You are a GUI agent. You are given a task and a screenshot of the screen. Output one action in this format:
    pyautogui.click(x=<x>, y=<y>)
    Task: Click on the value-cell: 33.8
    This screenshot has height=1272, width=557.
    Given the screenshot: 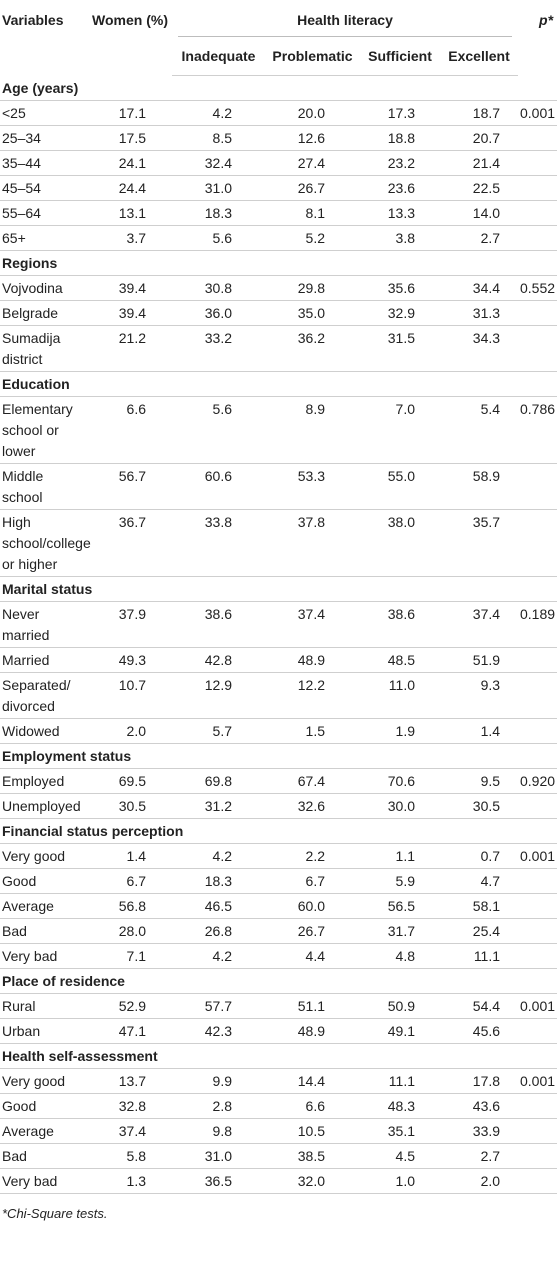 What is the action you would take?
    pyautogui.click(x=218, y=543)
    